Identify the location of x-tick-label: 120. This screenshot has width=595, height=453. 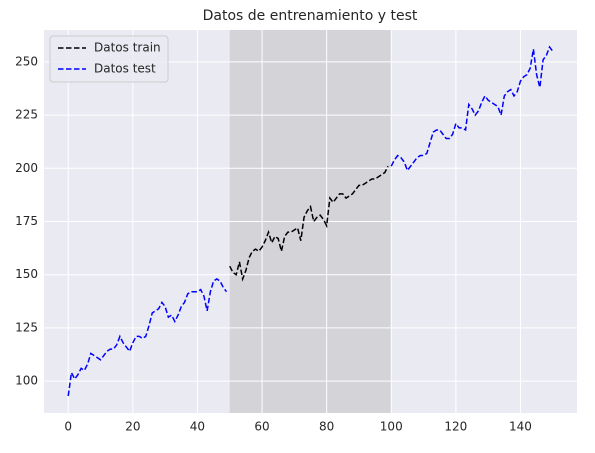
(455, 427).